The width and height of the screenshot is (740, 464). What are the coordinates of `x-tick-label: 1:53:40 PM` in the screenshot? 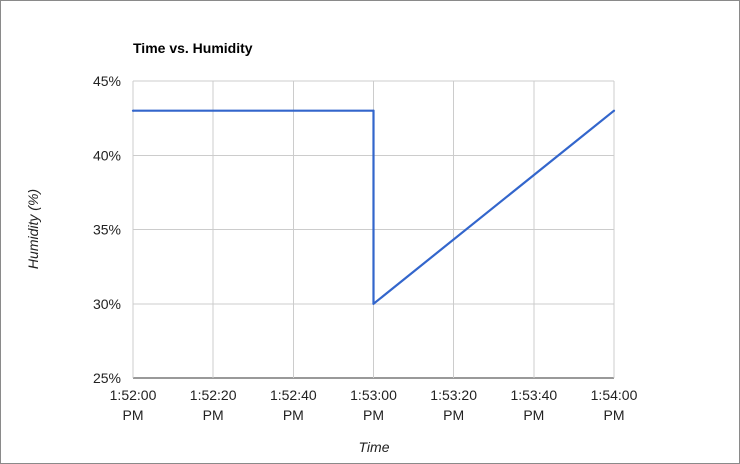 It's located at (533, 405).